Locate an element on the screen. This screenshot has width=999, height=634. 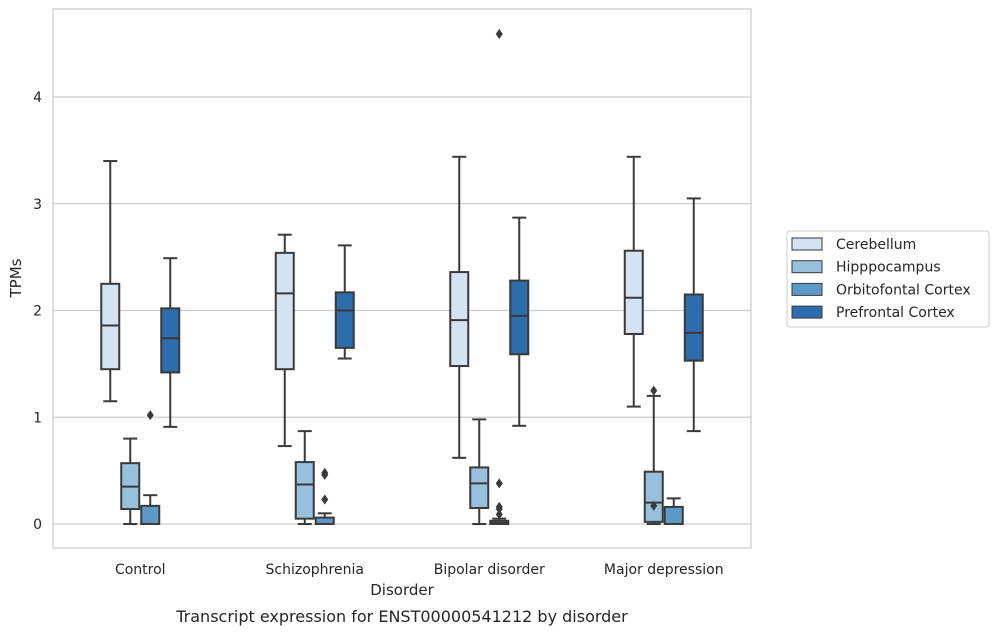
legend-label: Orbitofontal Cortex is located at coordinates (903, 290).